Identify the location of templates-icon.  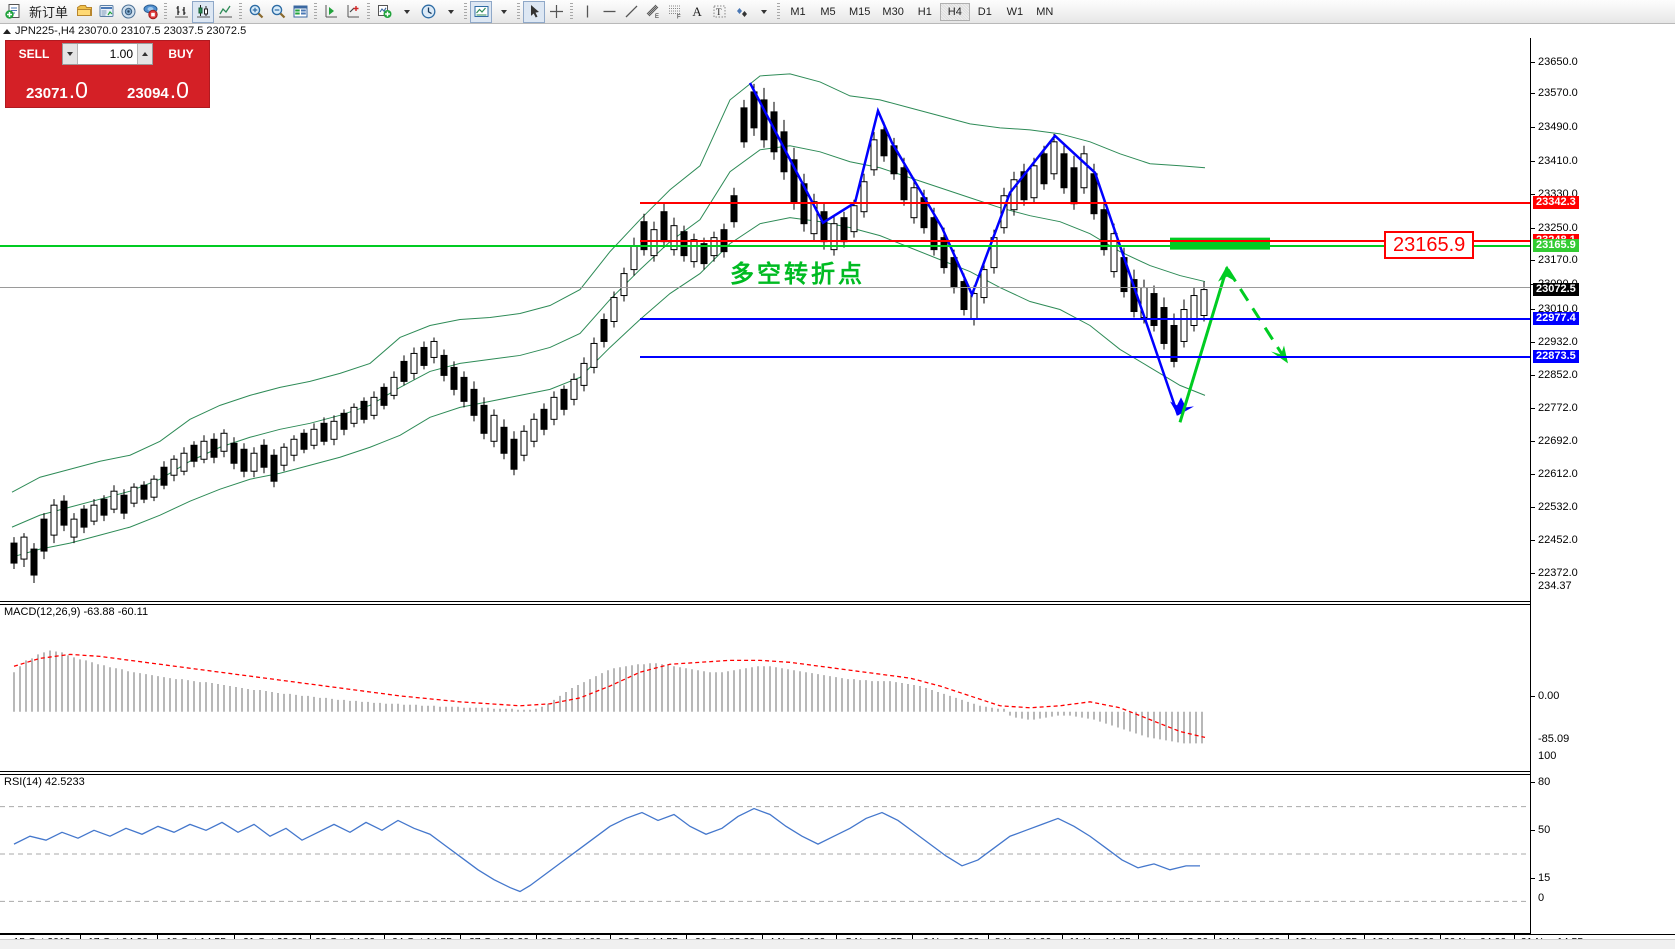
(481, 11).